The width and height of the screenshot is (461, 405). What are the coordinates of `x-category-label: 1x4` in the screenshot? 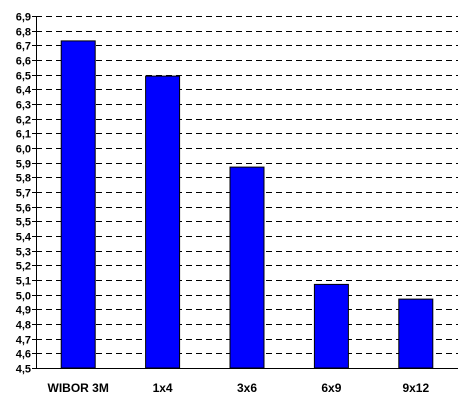 It's located at (163, 388).